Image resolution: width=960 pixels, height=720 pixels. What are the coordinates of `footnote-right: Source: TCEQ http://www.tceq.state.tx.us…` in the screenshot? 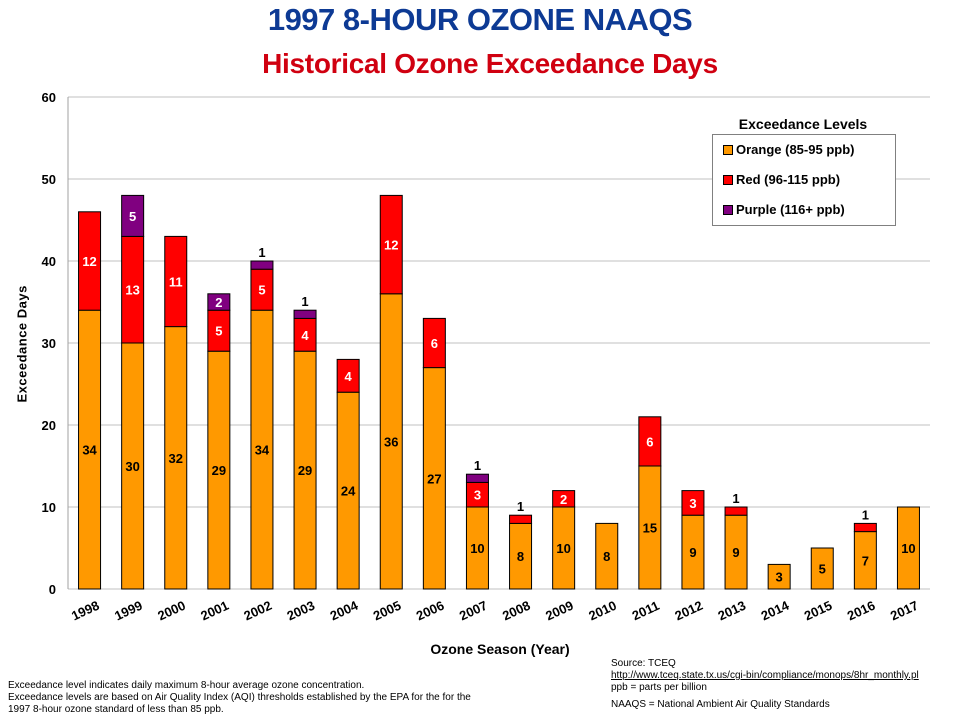 It's located at (783, 684).